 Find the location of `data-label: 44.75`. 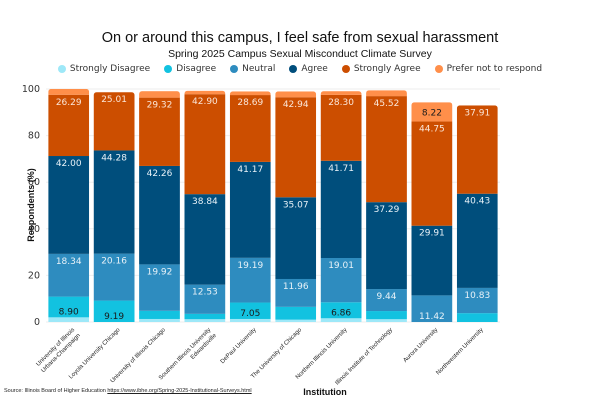

data-label: 44.75 is located at coordinates (432, 129).